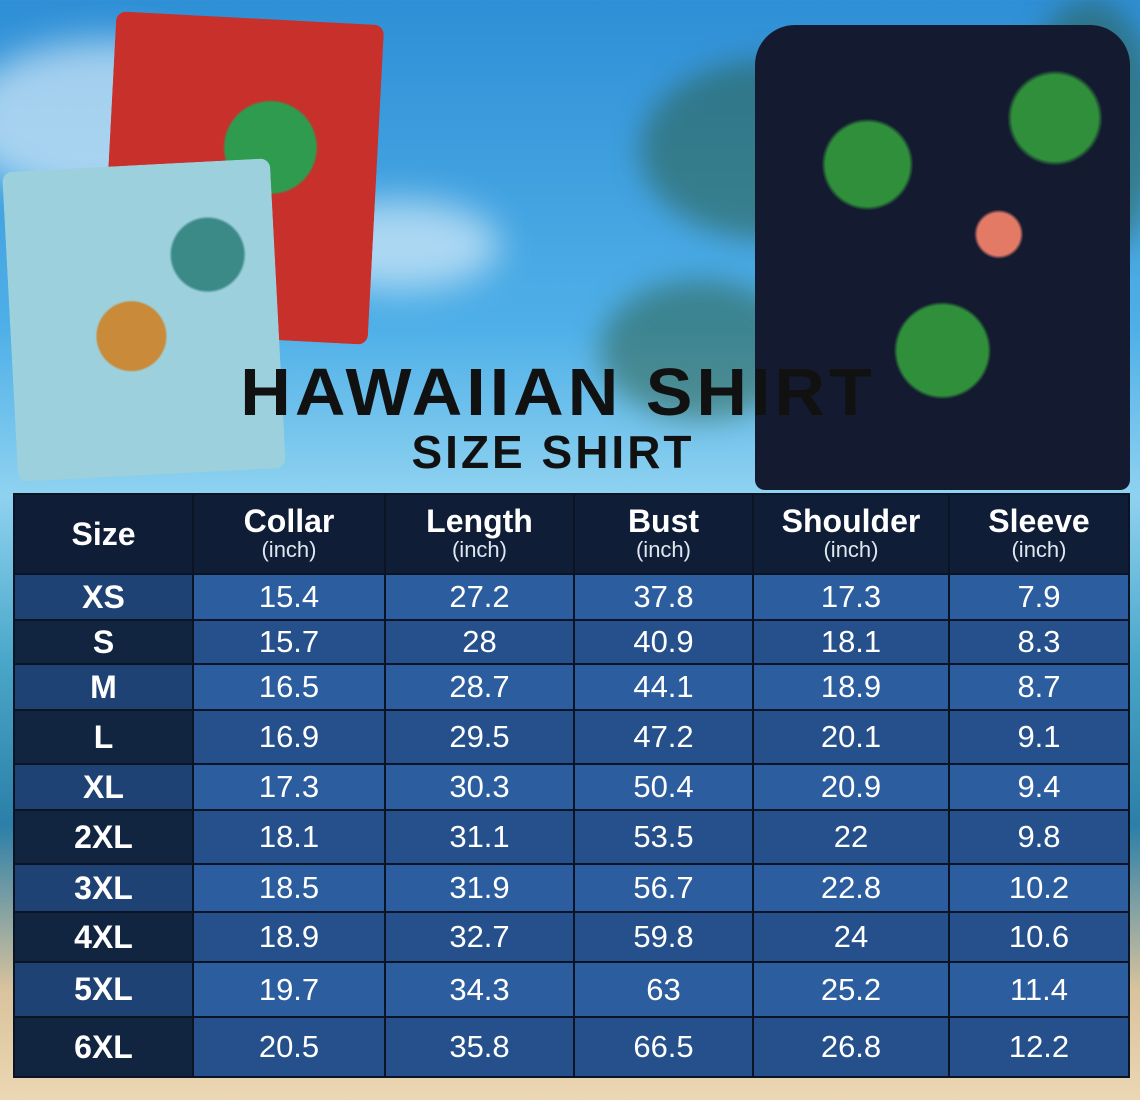 The image size is (1140, 1100). I want to click on column-header-sleeve: Sleeve (inch), so click(1039, 534).